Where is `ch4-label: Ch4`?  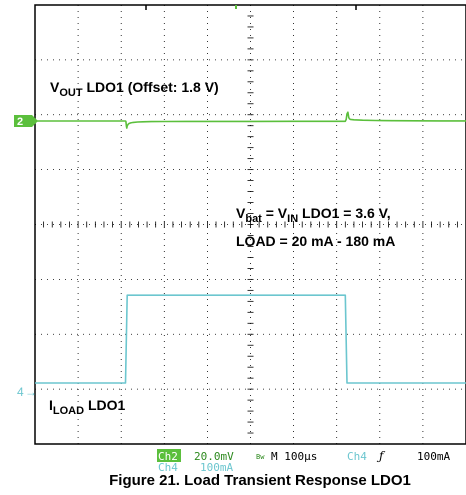 ch4-label: Ch4 is located at coordinates (168, 467).